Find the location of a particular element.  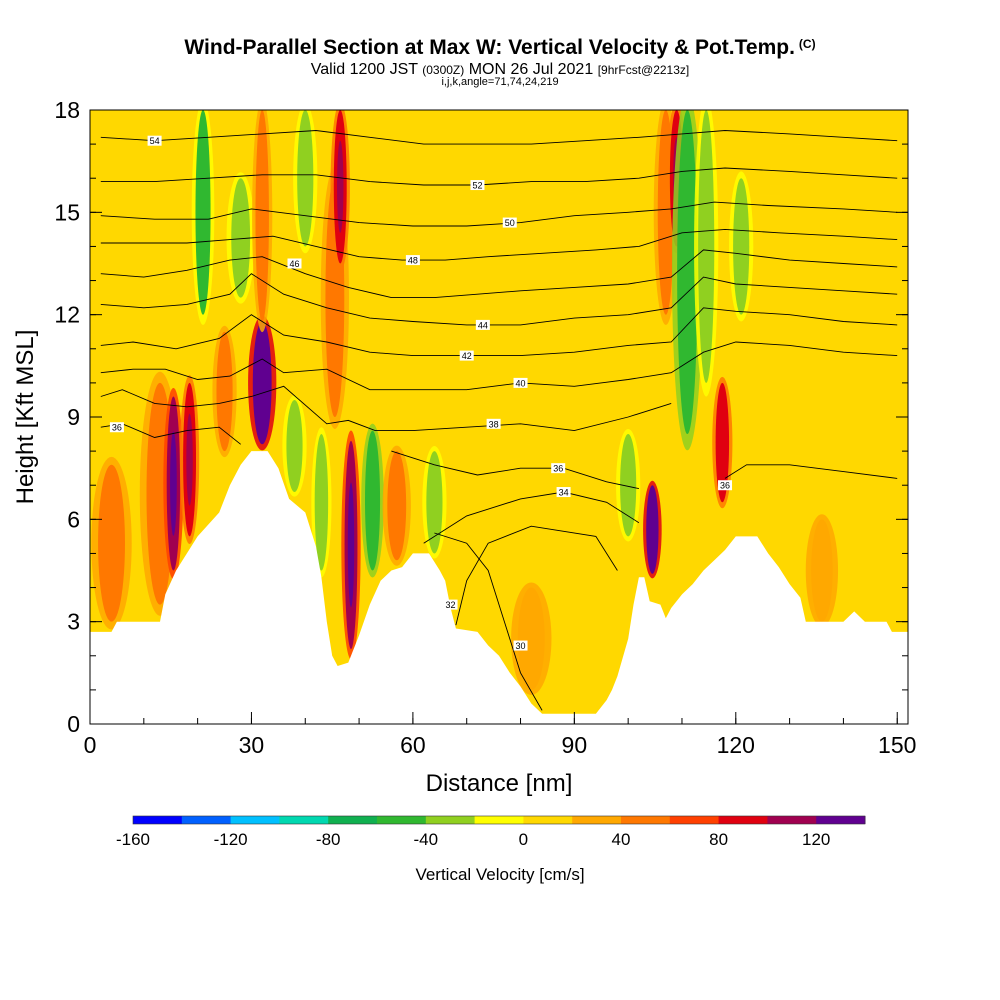

x-tick-label: 120 is located at coordinates (736, 745).